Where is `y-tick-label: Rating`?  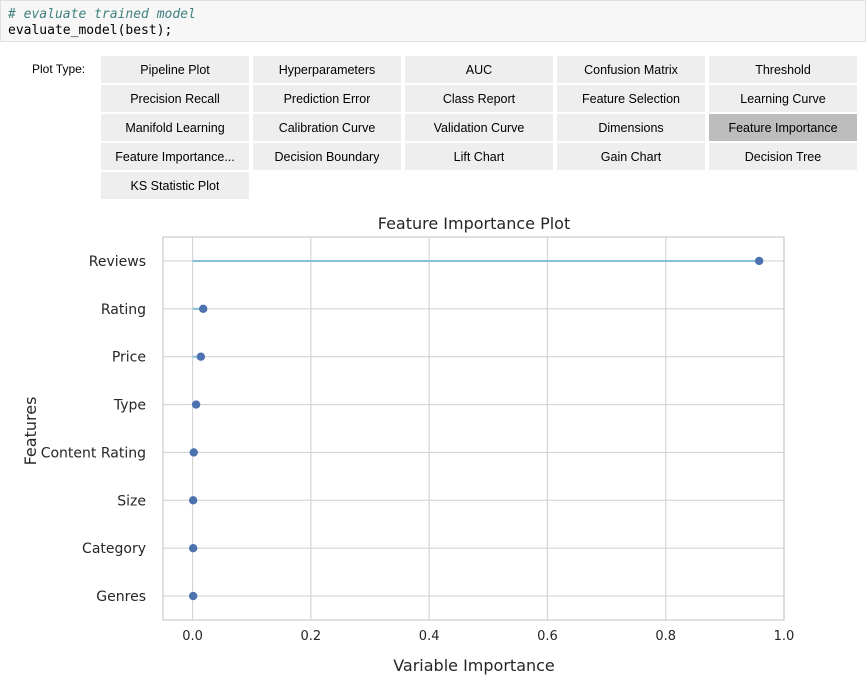
y-tick-label: Rating is located at coordinates (123, 310).